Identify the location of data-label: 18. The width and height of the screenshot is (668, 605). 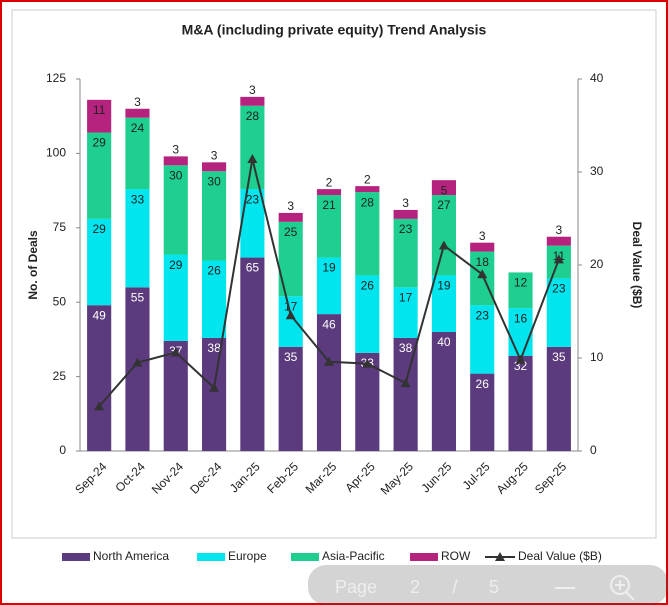
(483, 262).